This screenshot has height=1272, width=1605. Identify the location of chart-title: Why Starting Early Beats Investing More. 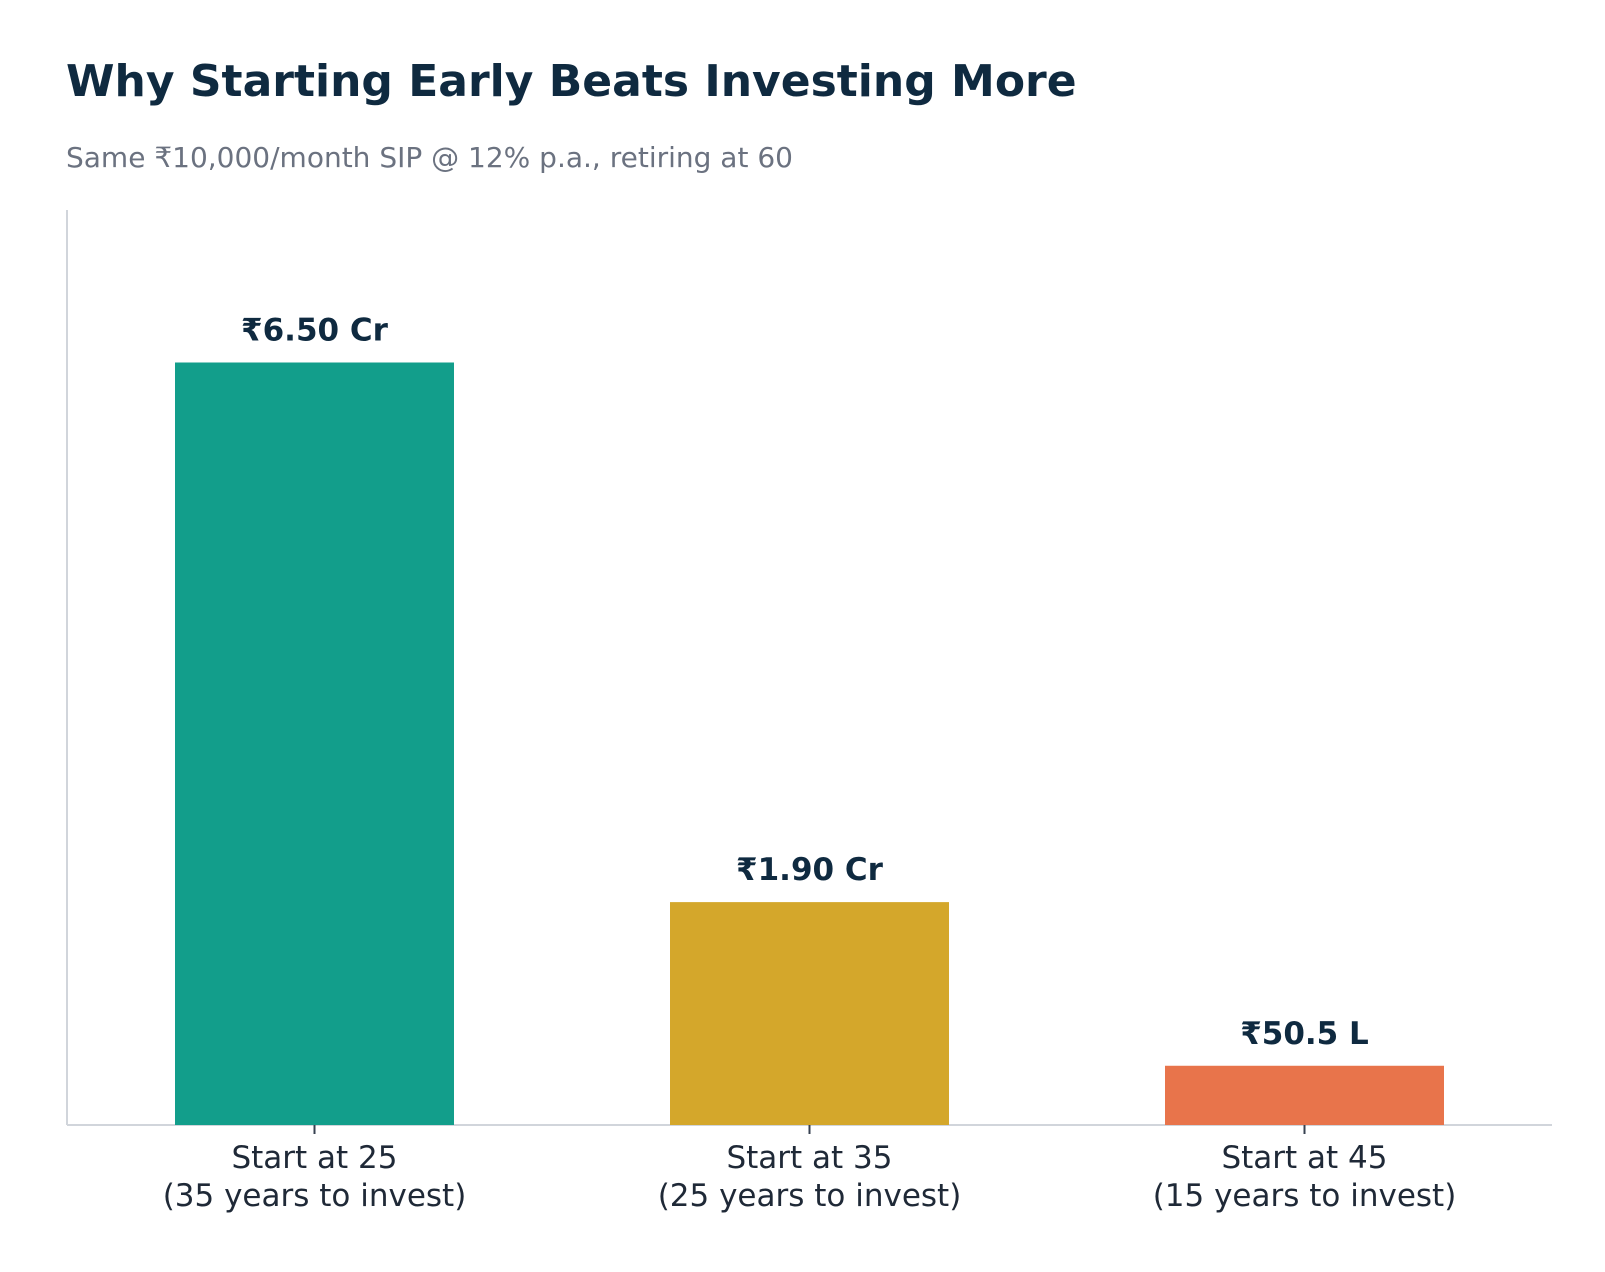
(571, 81).